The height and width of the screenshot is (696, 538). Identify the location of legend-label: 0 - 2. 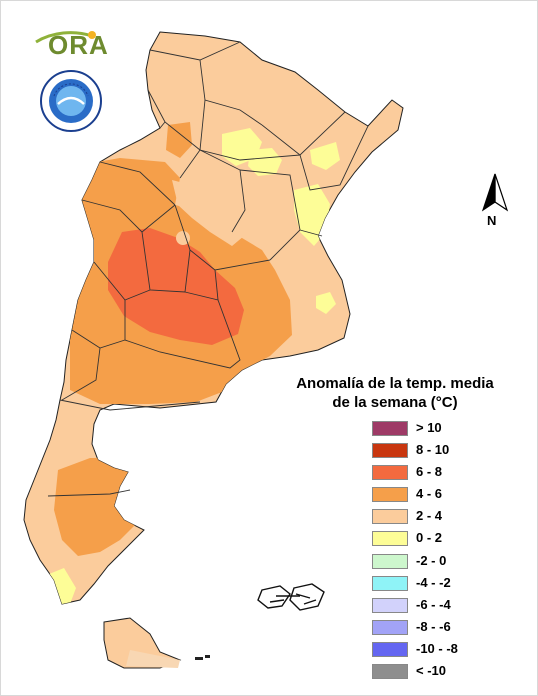
(429, 538).